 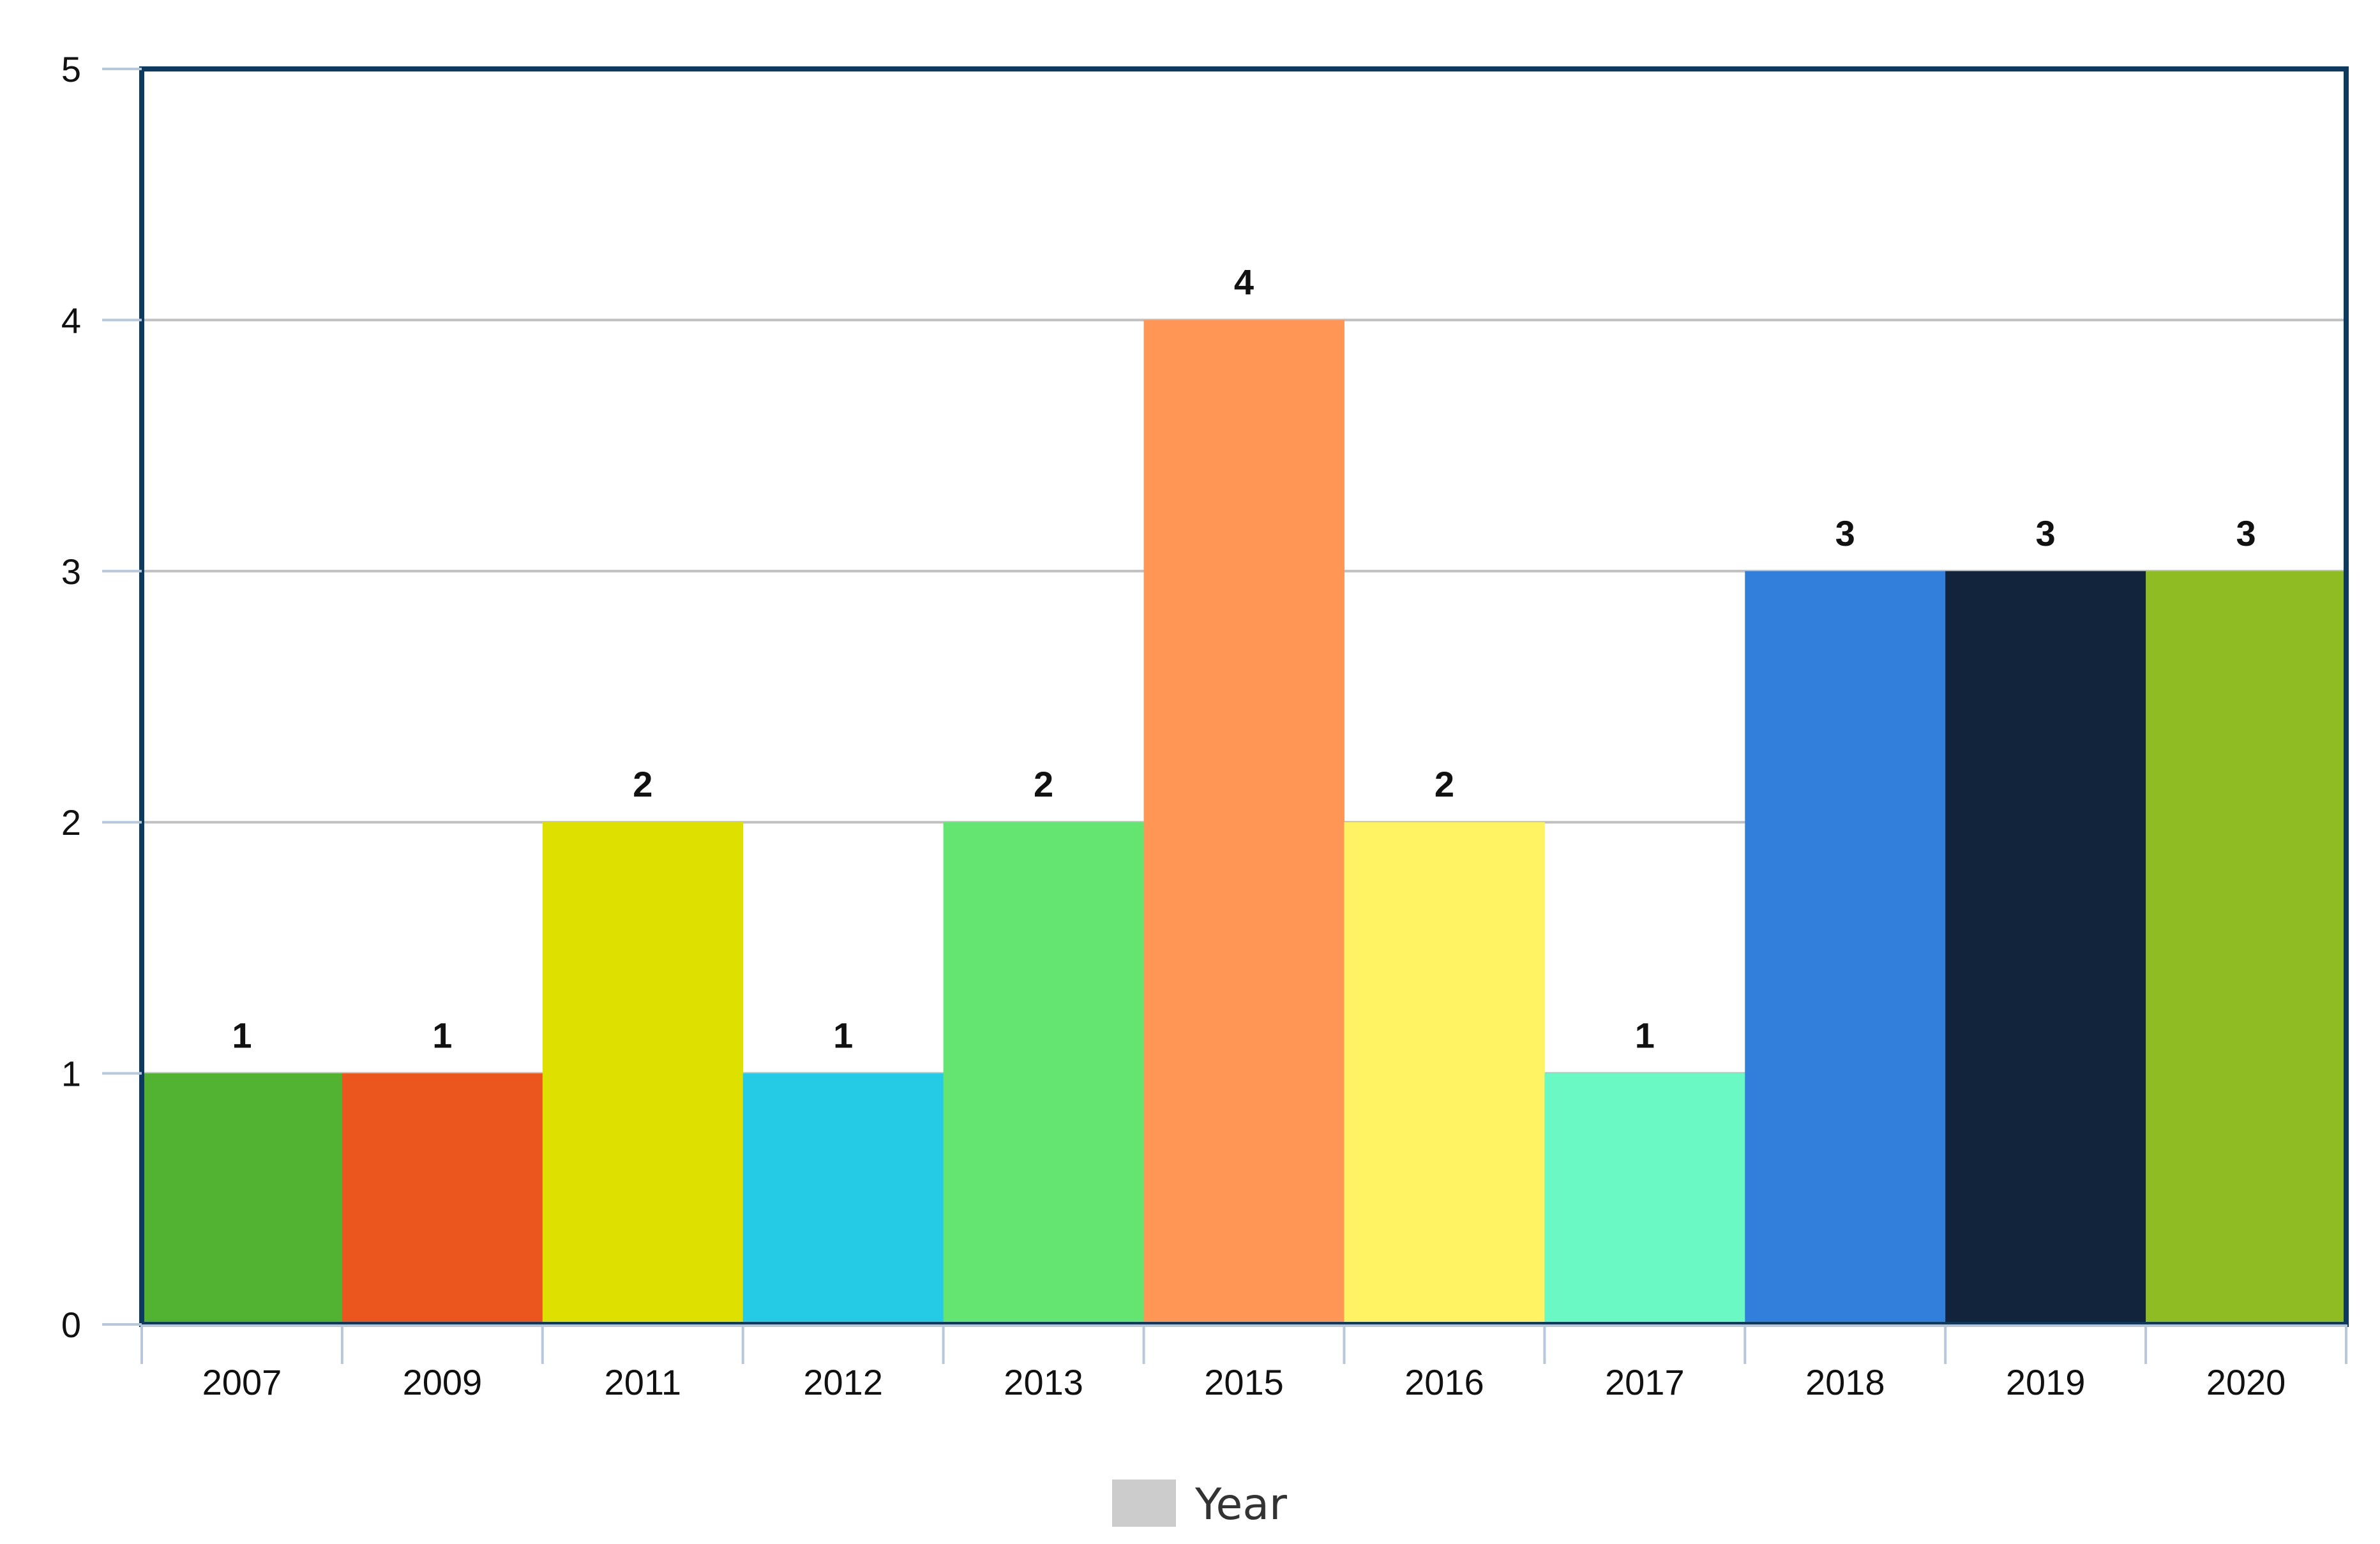 I want to click on bar-2020, so click(x=2246, y=947).